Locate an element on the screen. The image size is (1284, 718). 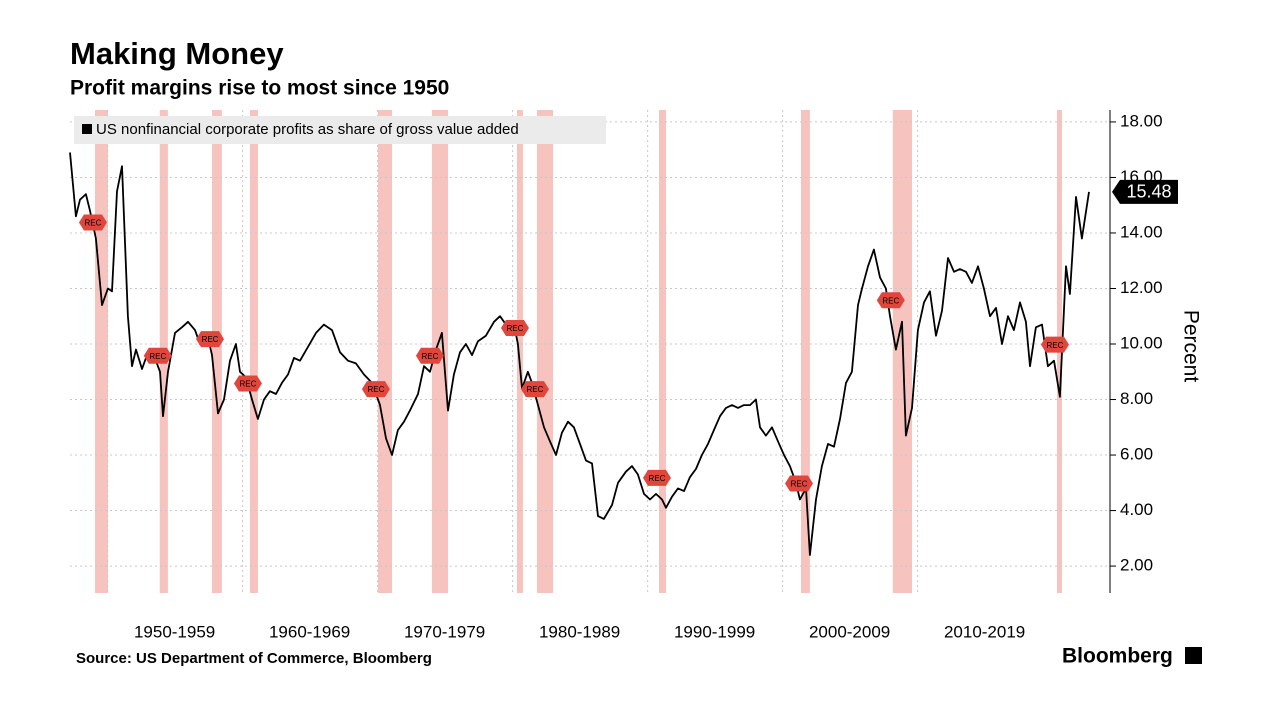
x-tick-label: 1970-1979 is located at coordinates (444, 631).